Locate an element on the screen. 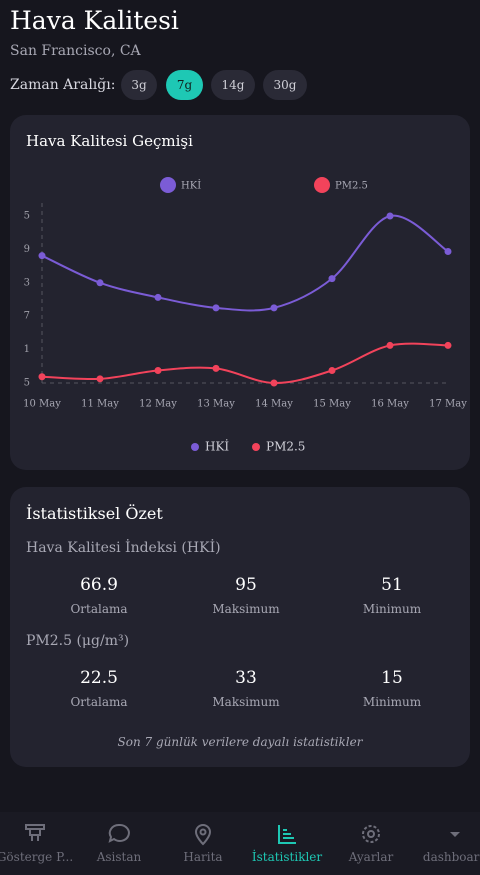  y-tick-label: 95 is located at coordinates (23, 216).